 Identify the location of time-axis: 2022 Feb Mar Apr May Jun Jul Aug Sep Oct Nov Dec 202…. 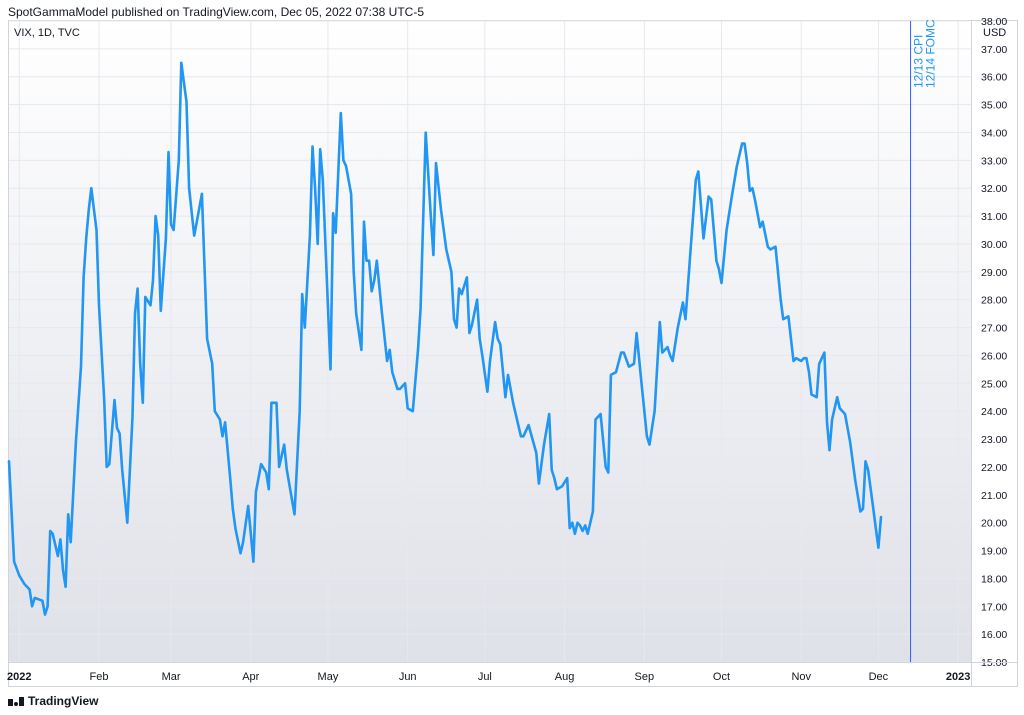
(512, 673).